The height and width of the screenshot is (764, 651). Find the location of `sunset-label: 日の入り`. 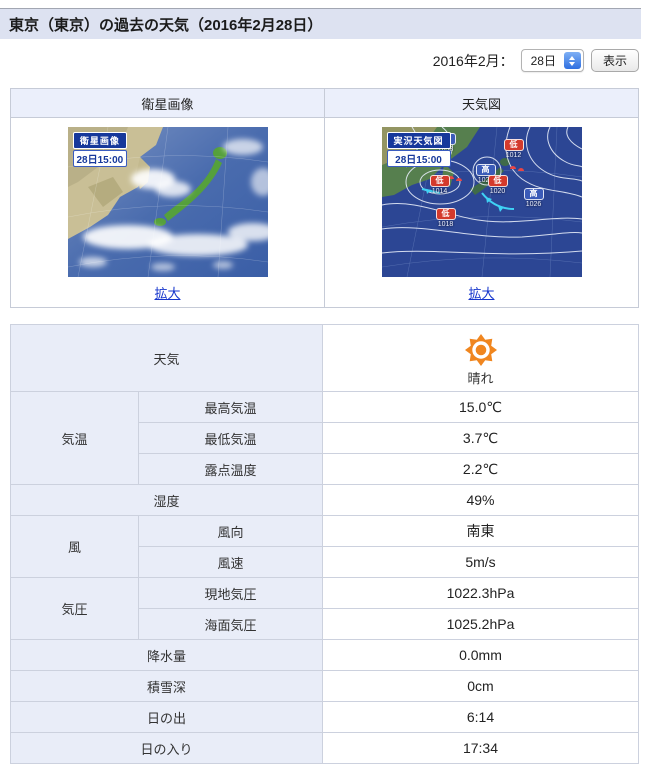

sunset-label: 日の入り is located at coordinates (166, 748).